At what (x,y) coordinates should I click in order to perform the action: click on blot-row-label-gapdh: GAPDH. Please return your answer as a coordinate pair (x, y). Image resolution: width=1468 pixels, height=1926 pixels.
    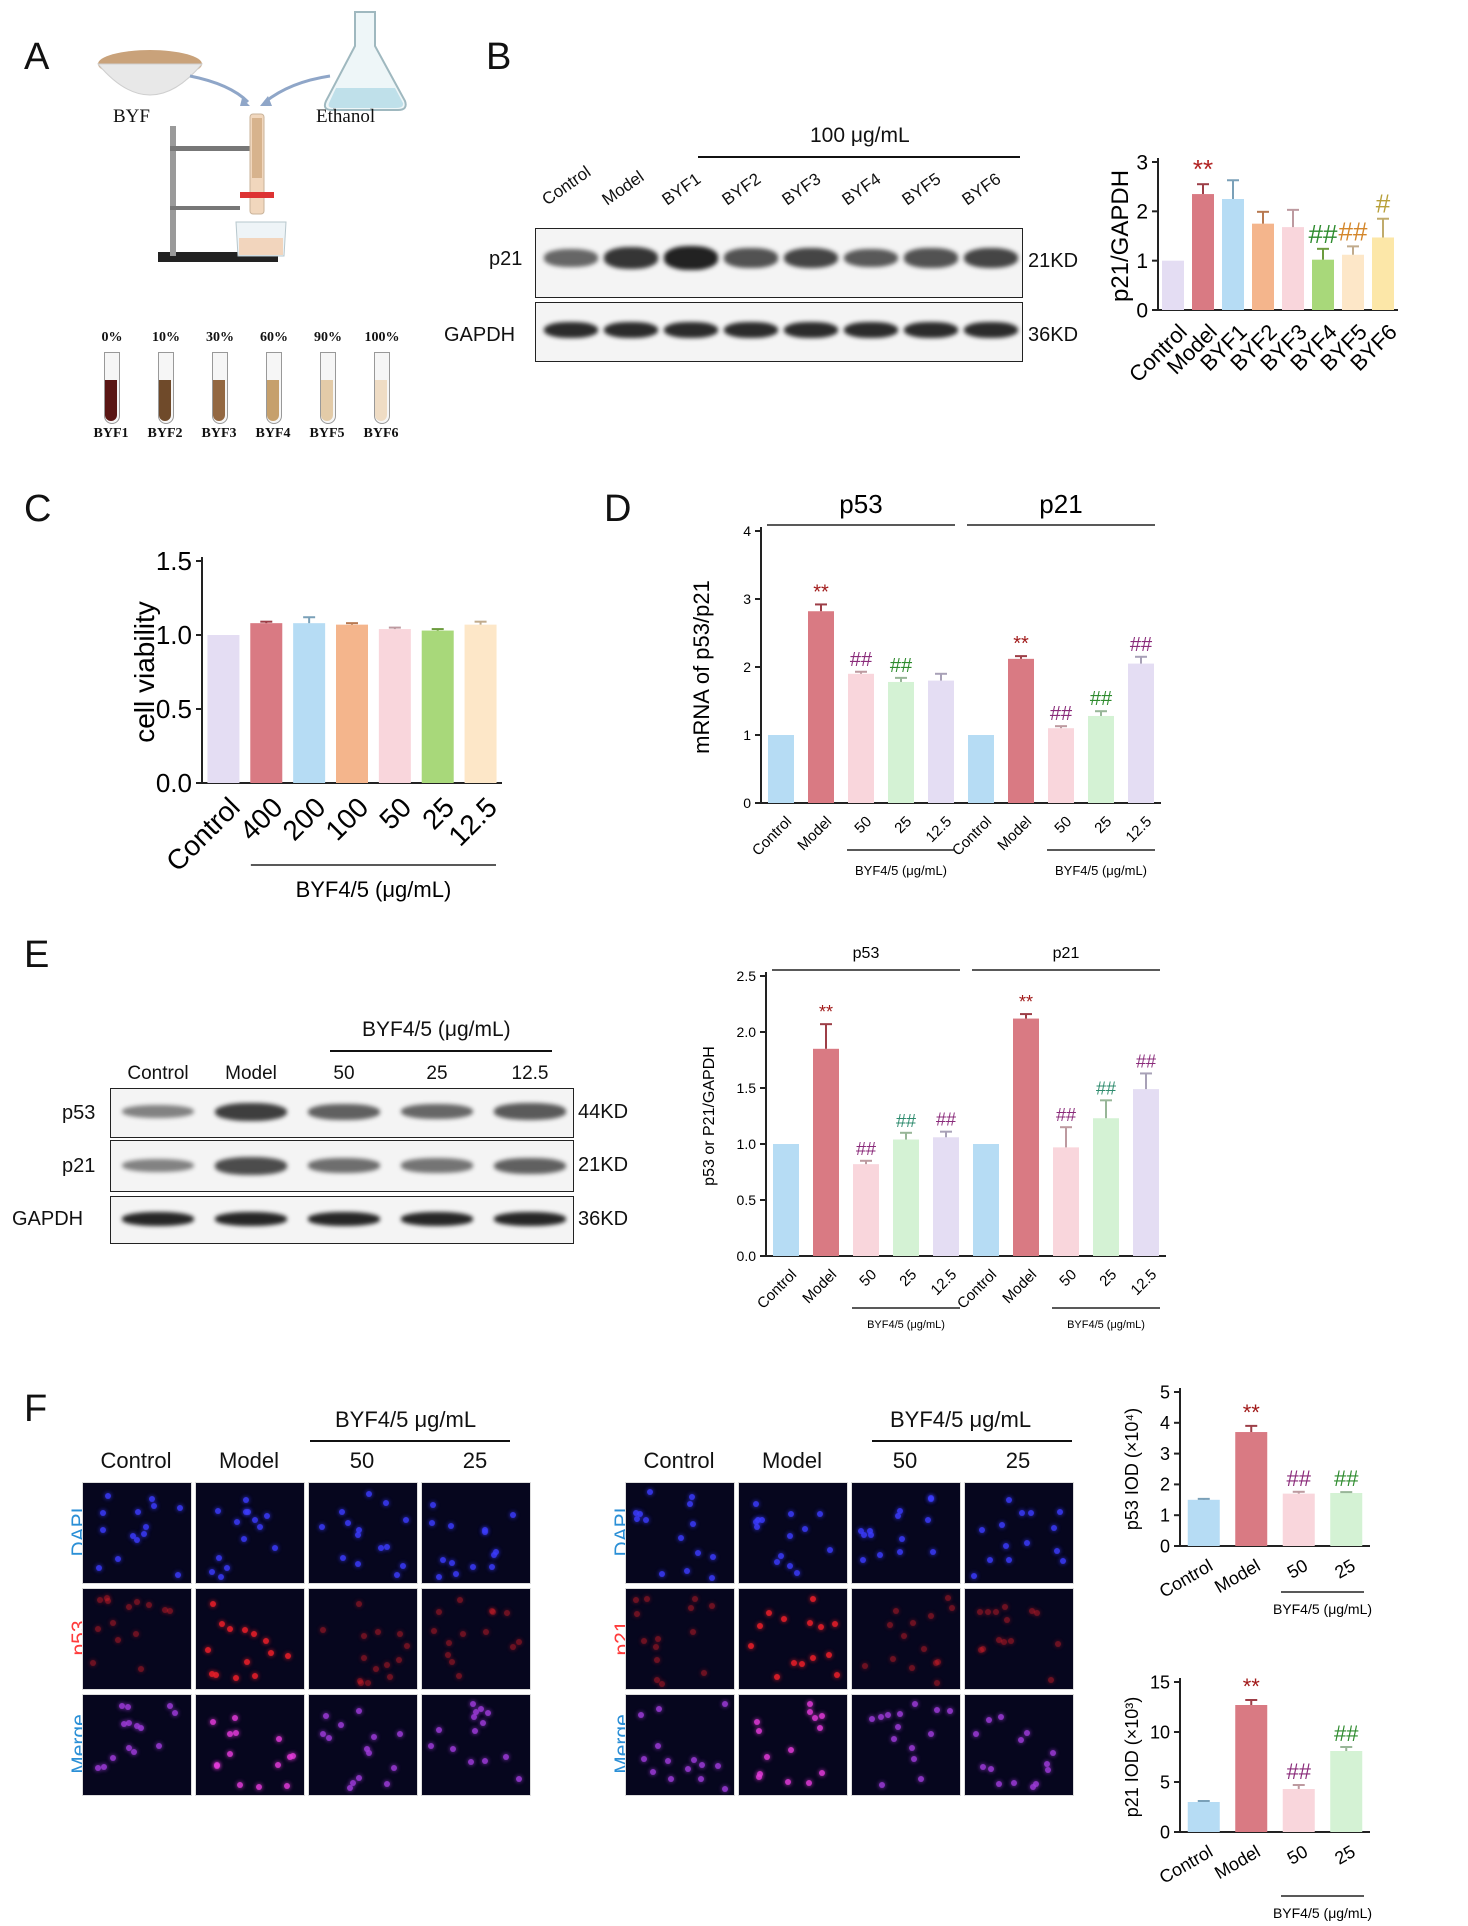
    Looking at the image, I should click on (480, 335).